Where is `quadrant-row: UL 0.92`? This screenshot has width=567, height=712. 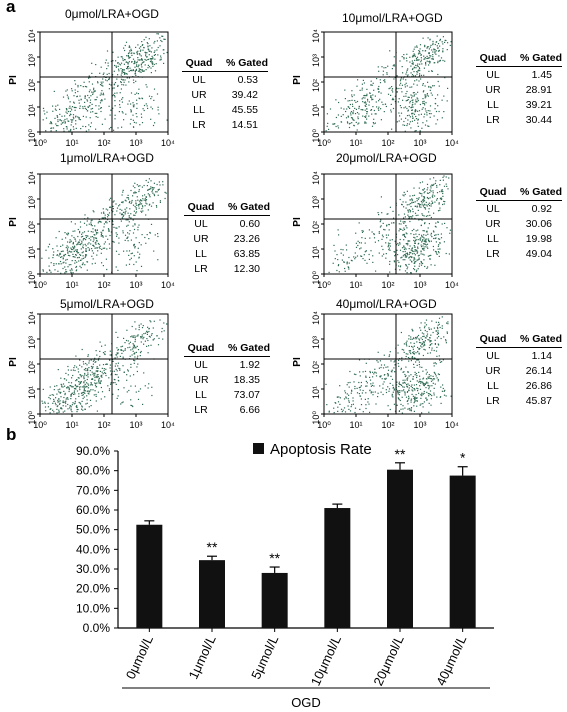
quadrant-row: UL 0.92 is located at coordinates (519, 209).